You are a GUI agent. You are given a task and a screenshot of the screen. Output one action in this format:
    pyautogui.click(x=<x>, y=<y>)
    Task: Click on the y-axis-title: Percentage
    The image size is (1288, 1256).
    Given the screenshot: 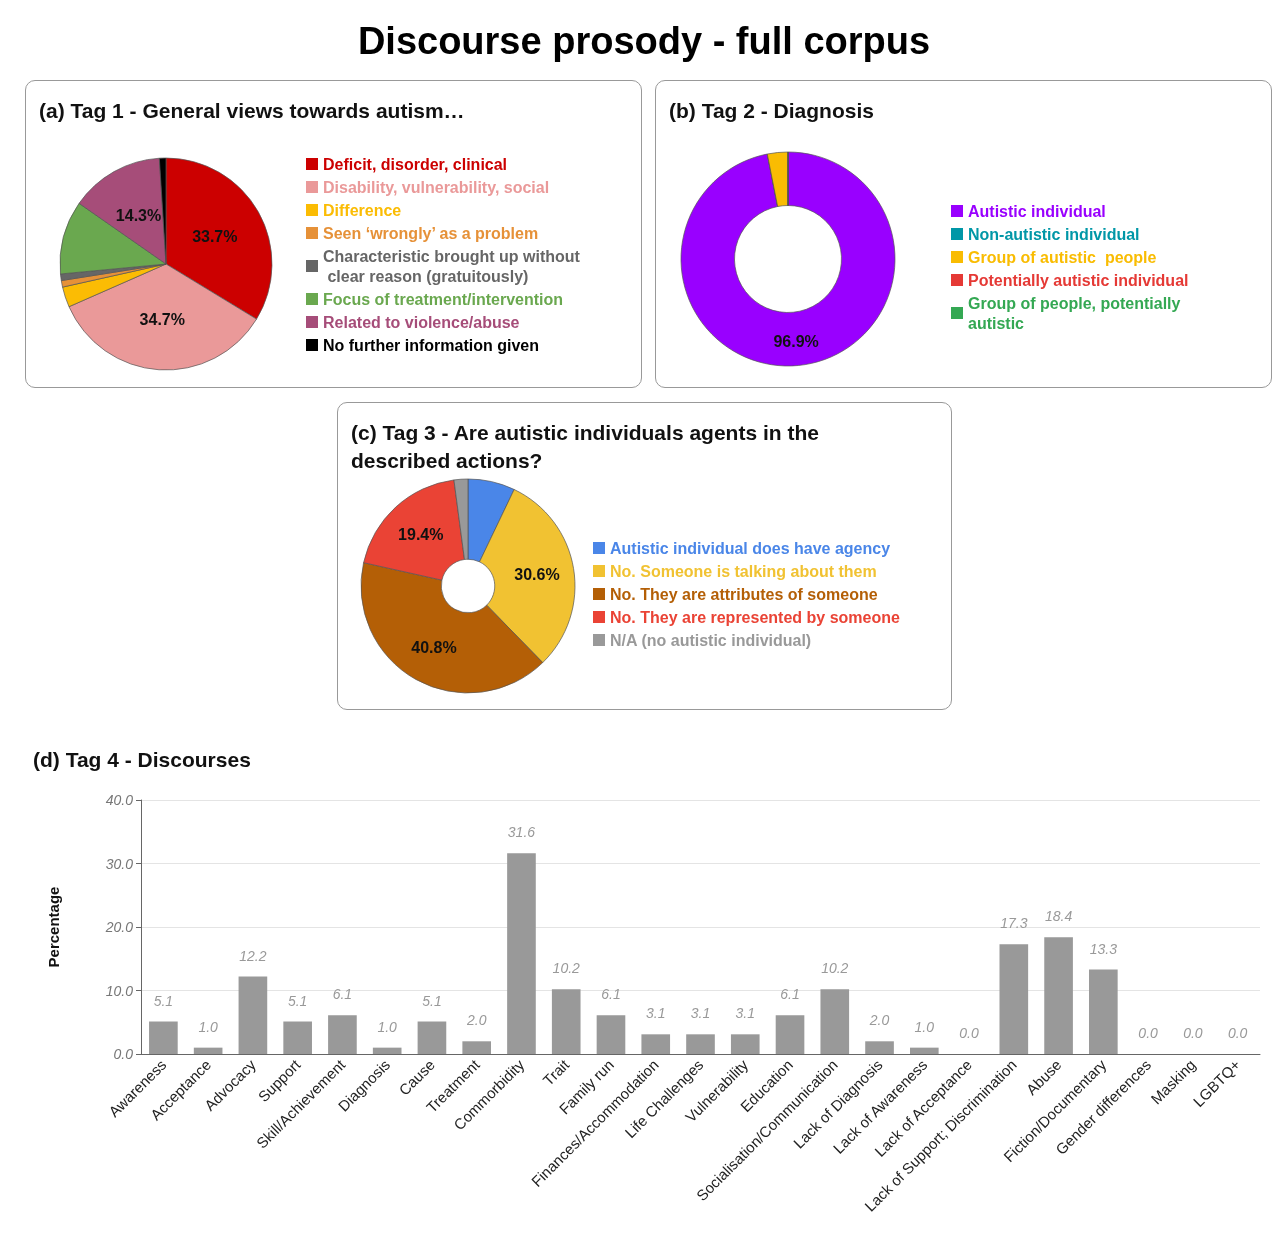 What is the action you would take?
    pyautogui.click(x=53, y=927)
    